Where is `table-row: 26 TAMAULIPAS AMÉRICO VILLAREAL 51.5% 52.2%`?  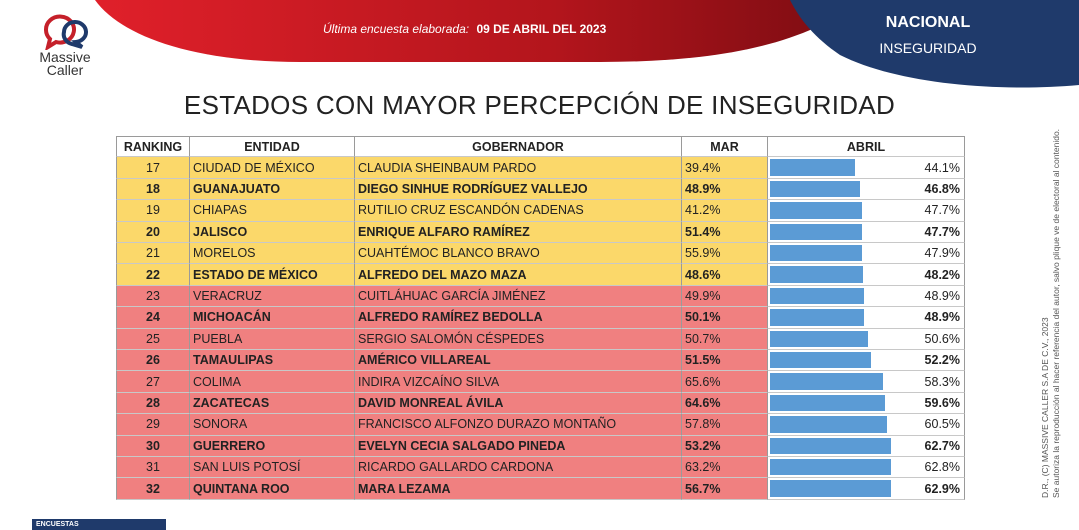
table-row: 26 TAMAULIPAS AMÉRICO VILLAREAL 51.5% 52.2% is located at coordinates (540, 361).